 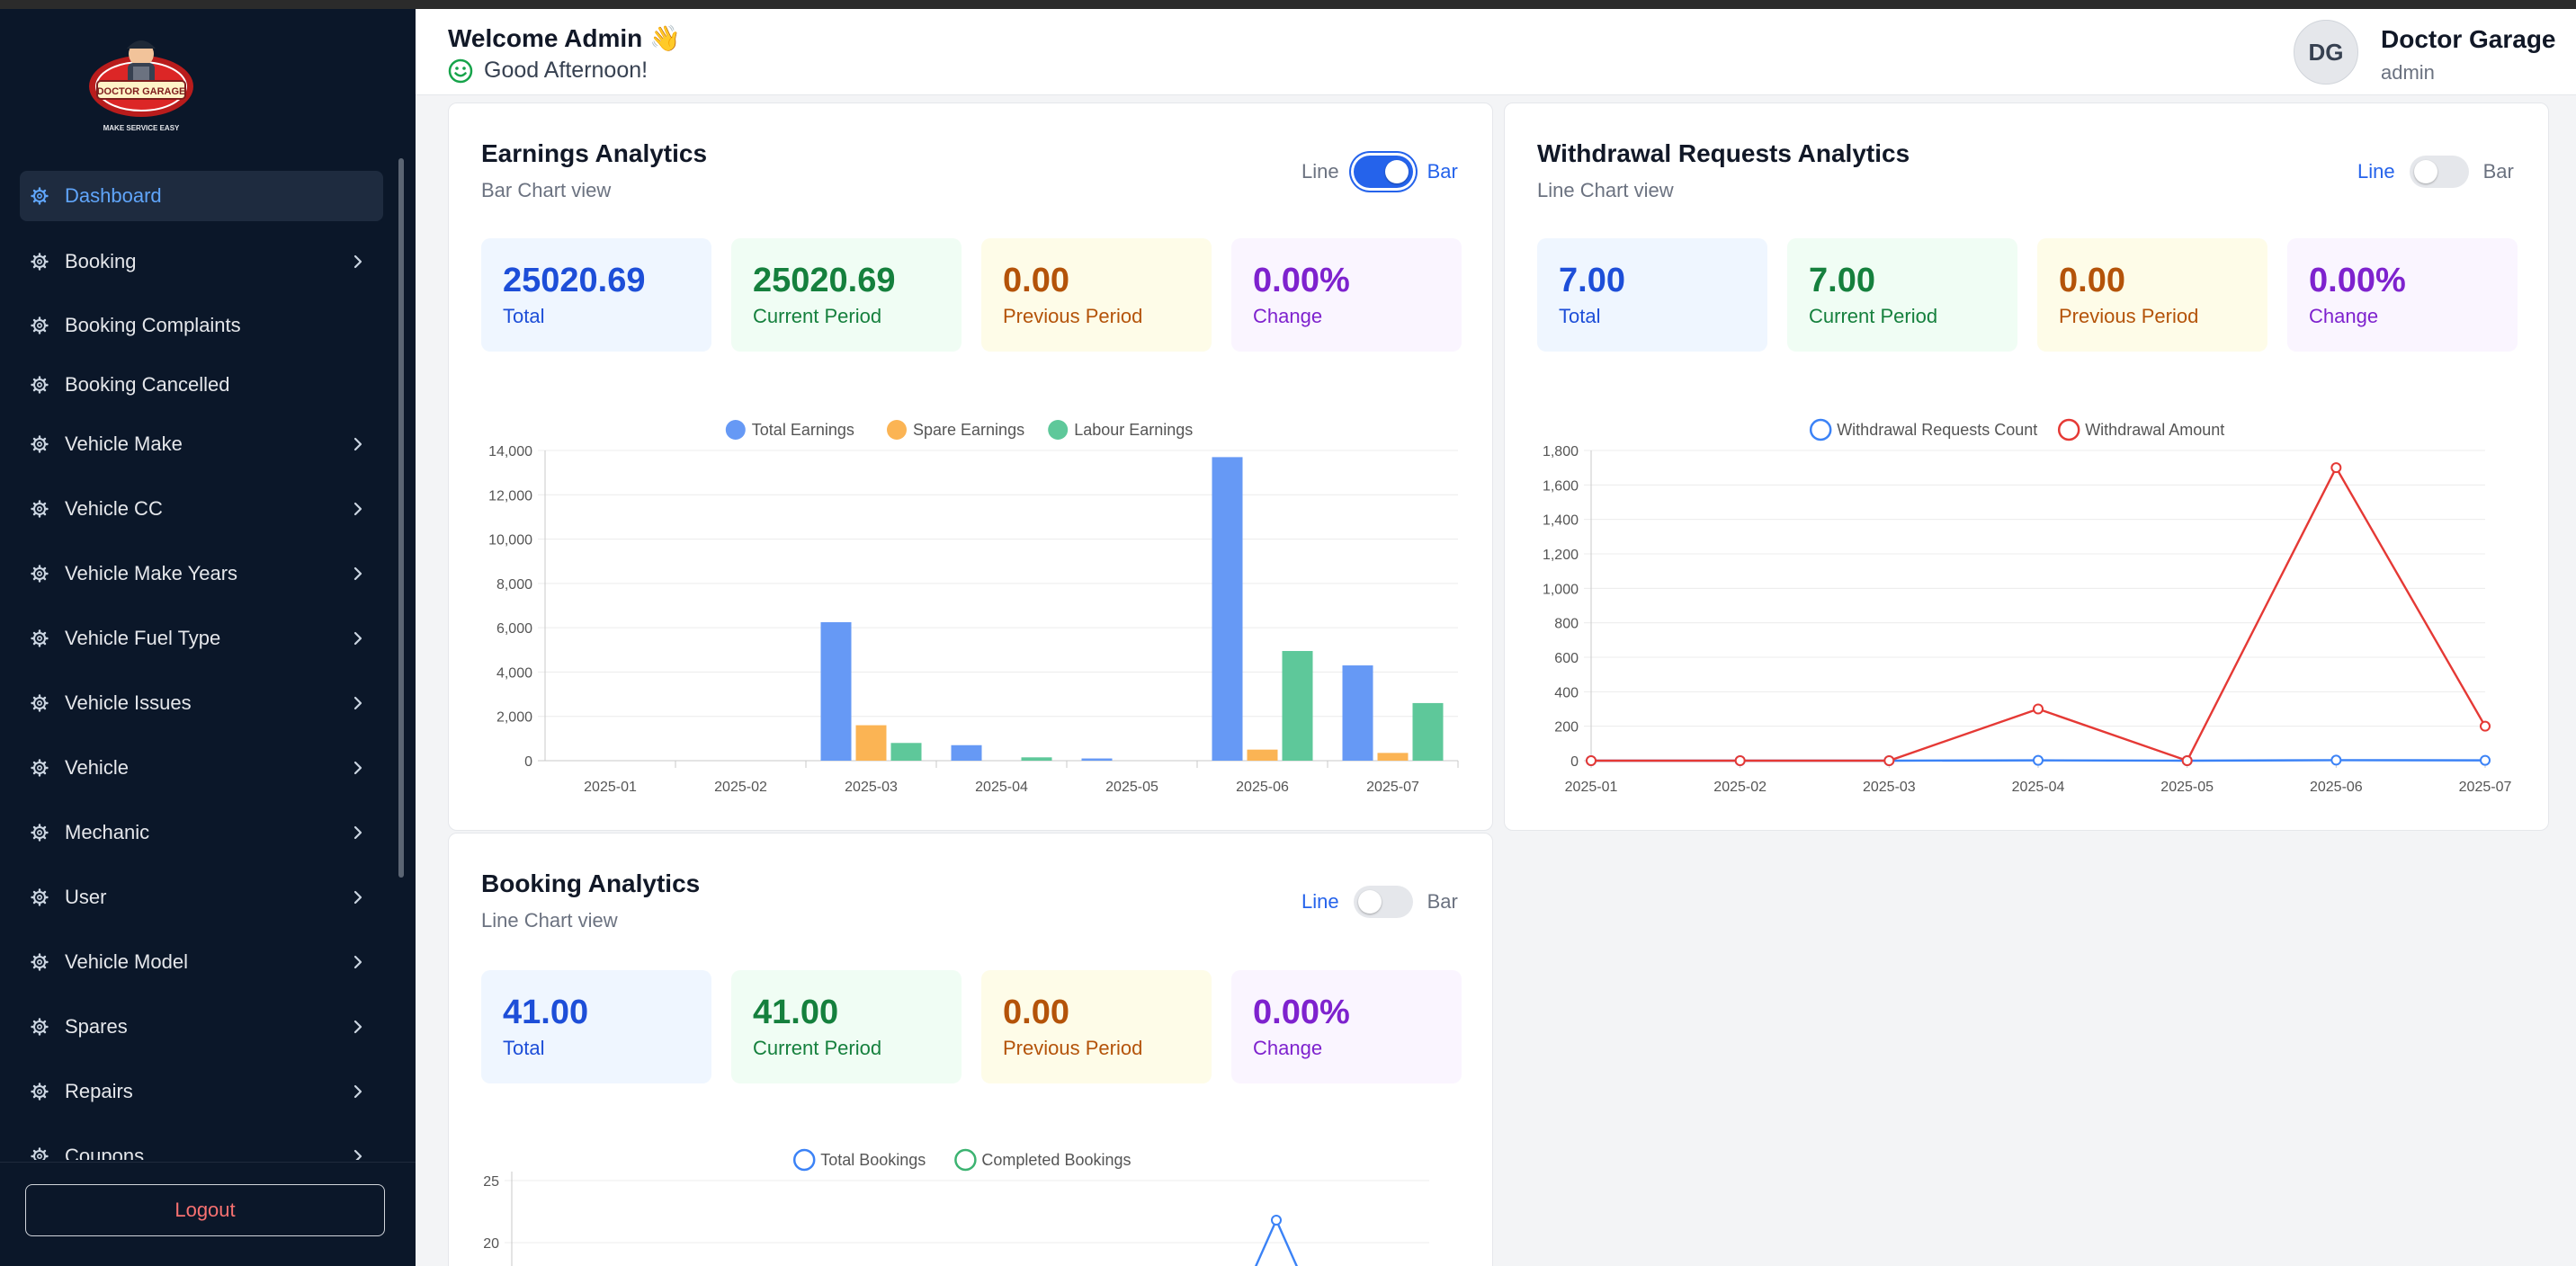 I want to click on legend-label: Withdrawal Requests Count, so click(x=1937, y=430).